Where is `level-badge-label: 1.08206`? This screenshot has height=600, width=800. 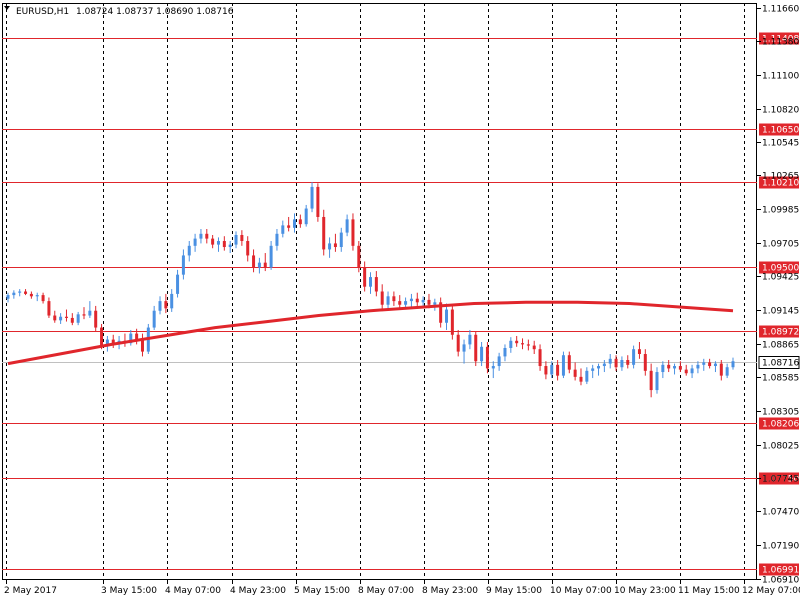 level-badge-label: 1.08206 is located at coordinates (780, 425).